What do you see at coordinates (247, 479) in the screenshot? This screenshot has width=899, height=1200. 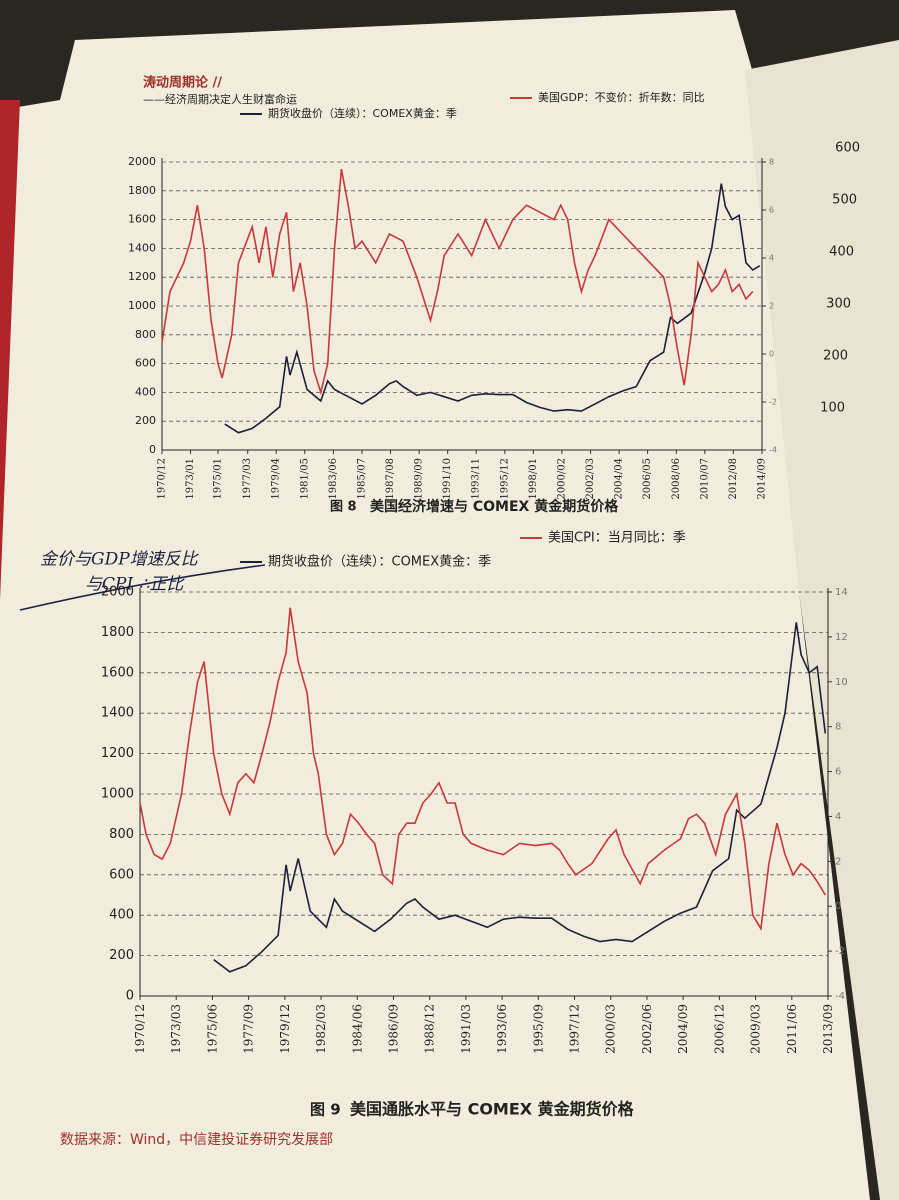 I see `x-tick-label: 1977/03` at bounding box center [247, 479].